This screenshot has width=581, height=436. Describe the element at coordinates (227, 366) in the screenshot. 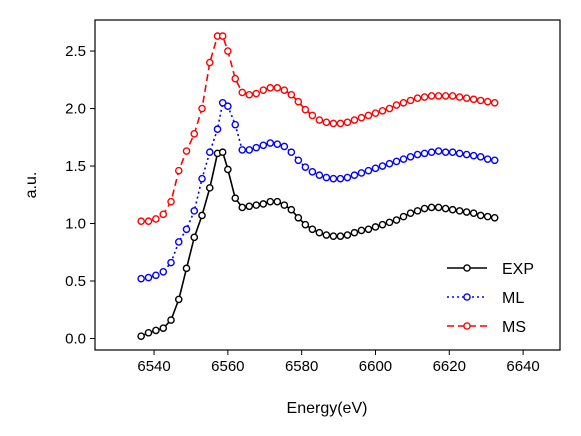

I see `x-tick-label: 6560` at that location.